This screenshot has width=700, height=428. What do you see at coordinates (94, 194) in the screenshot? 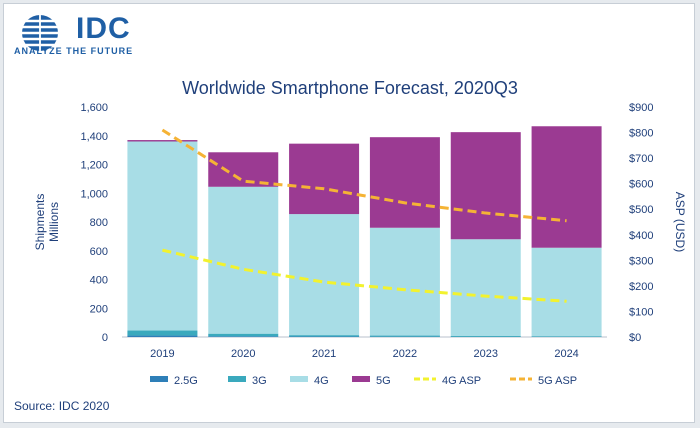
I see `y-tick-label: 1,000` at bounding box center [94, 194].